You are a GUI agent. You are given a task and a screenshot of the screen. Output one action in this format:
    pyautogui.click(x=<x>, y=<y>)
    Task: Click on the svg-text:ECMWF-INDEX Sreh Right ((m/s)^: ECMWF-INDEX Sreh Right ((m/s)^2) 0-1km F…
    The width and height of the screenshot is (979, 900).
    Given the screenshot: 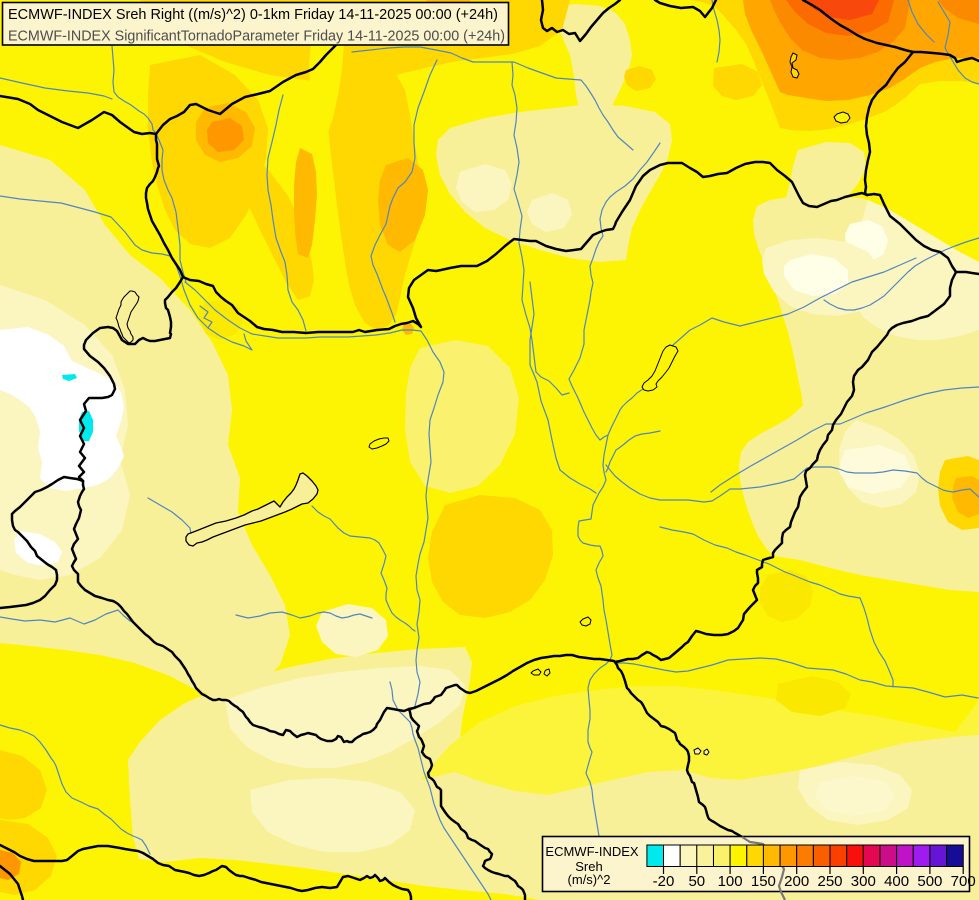 What is the action you would take?
    pyautogui.click(x=253, y=14)
    